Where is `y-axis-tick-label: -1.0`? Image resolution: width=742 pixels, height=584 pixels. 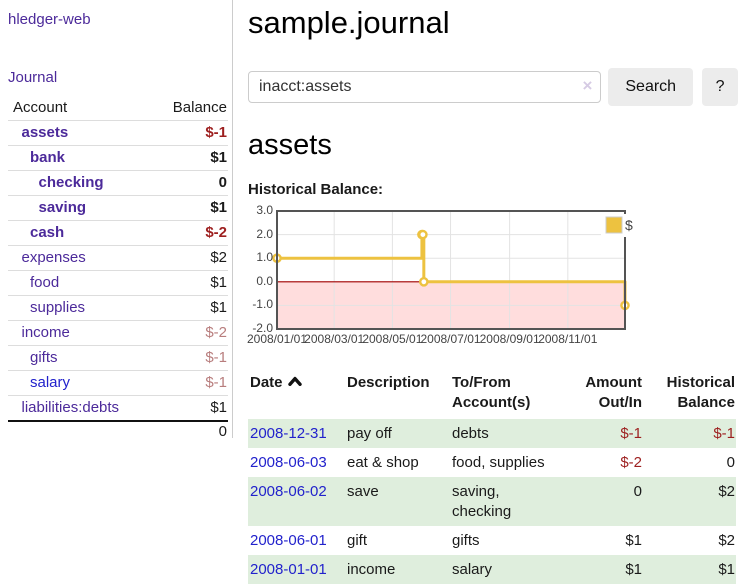
y-axis-tick-label: -1.0 is located at coordinates (262, 304).